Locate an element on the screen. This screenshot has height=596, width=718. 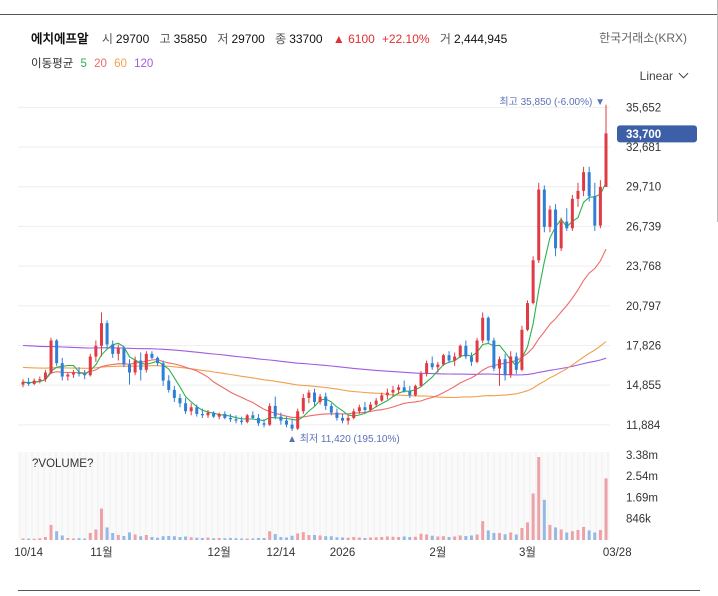
ma-legend-label: 이동평균 is located at coordinates (52, 64).